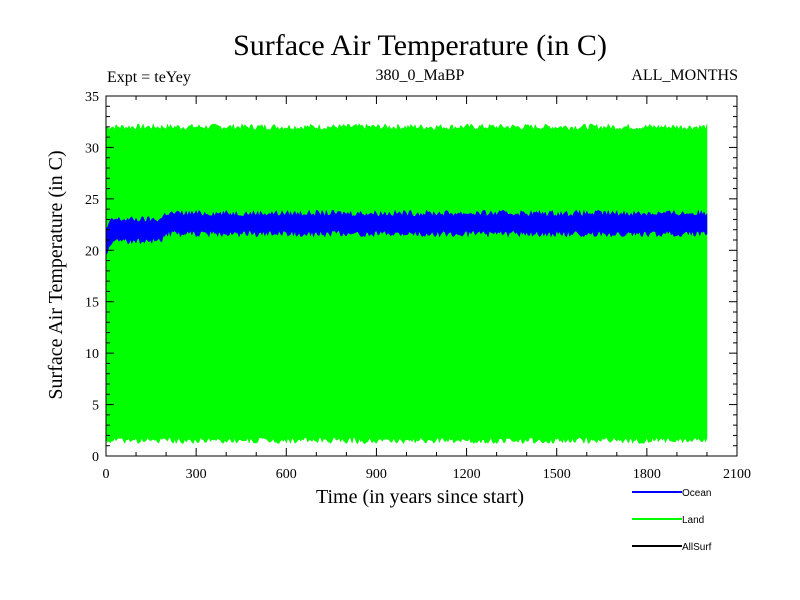 Image resolution: width=800 pixels, height=600 pixels. What do you see at coordinates (196, 474) in the screenshot?
I see `x-tick-label: 300` at bounding box center [196, 474].